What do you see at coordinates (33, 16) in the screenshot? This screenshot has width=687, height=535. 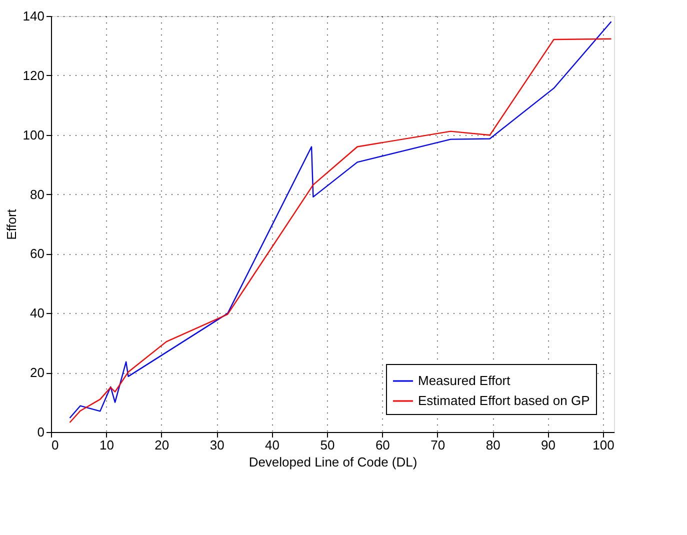 I see `y-tick-label: 140` at bounding box center [33, 16].